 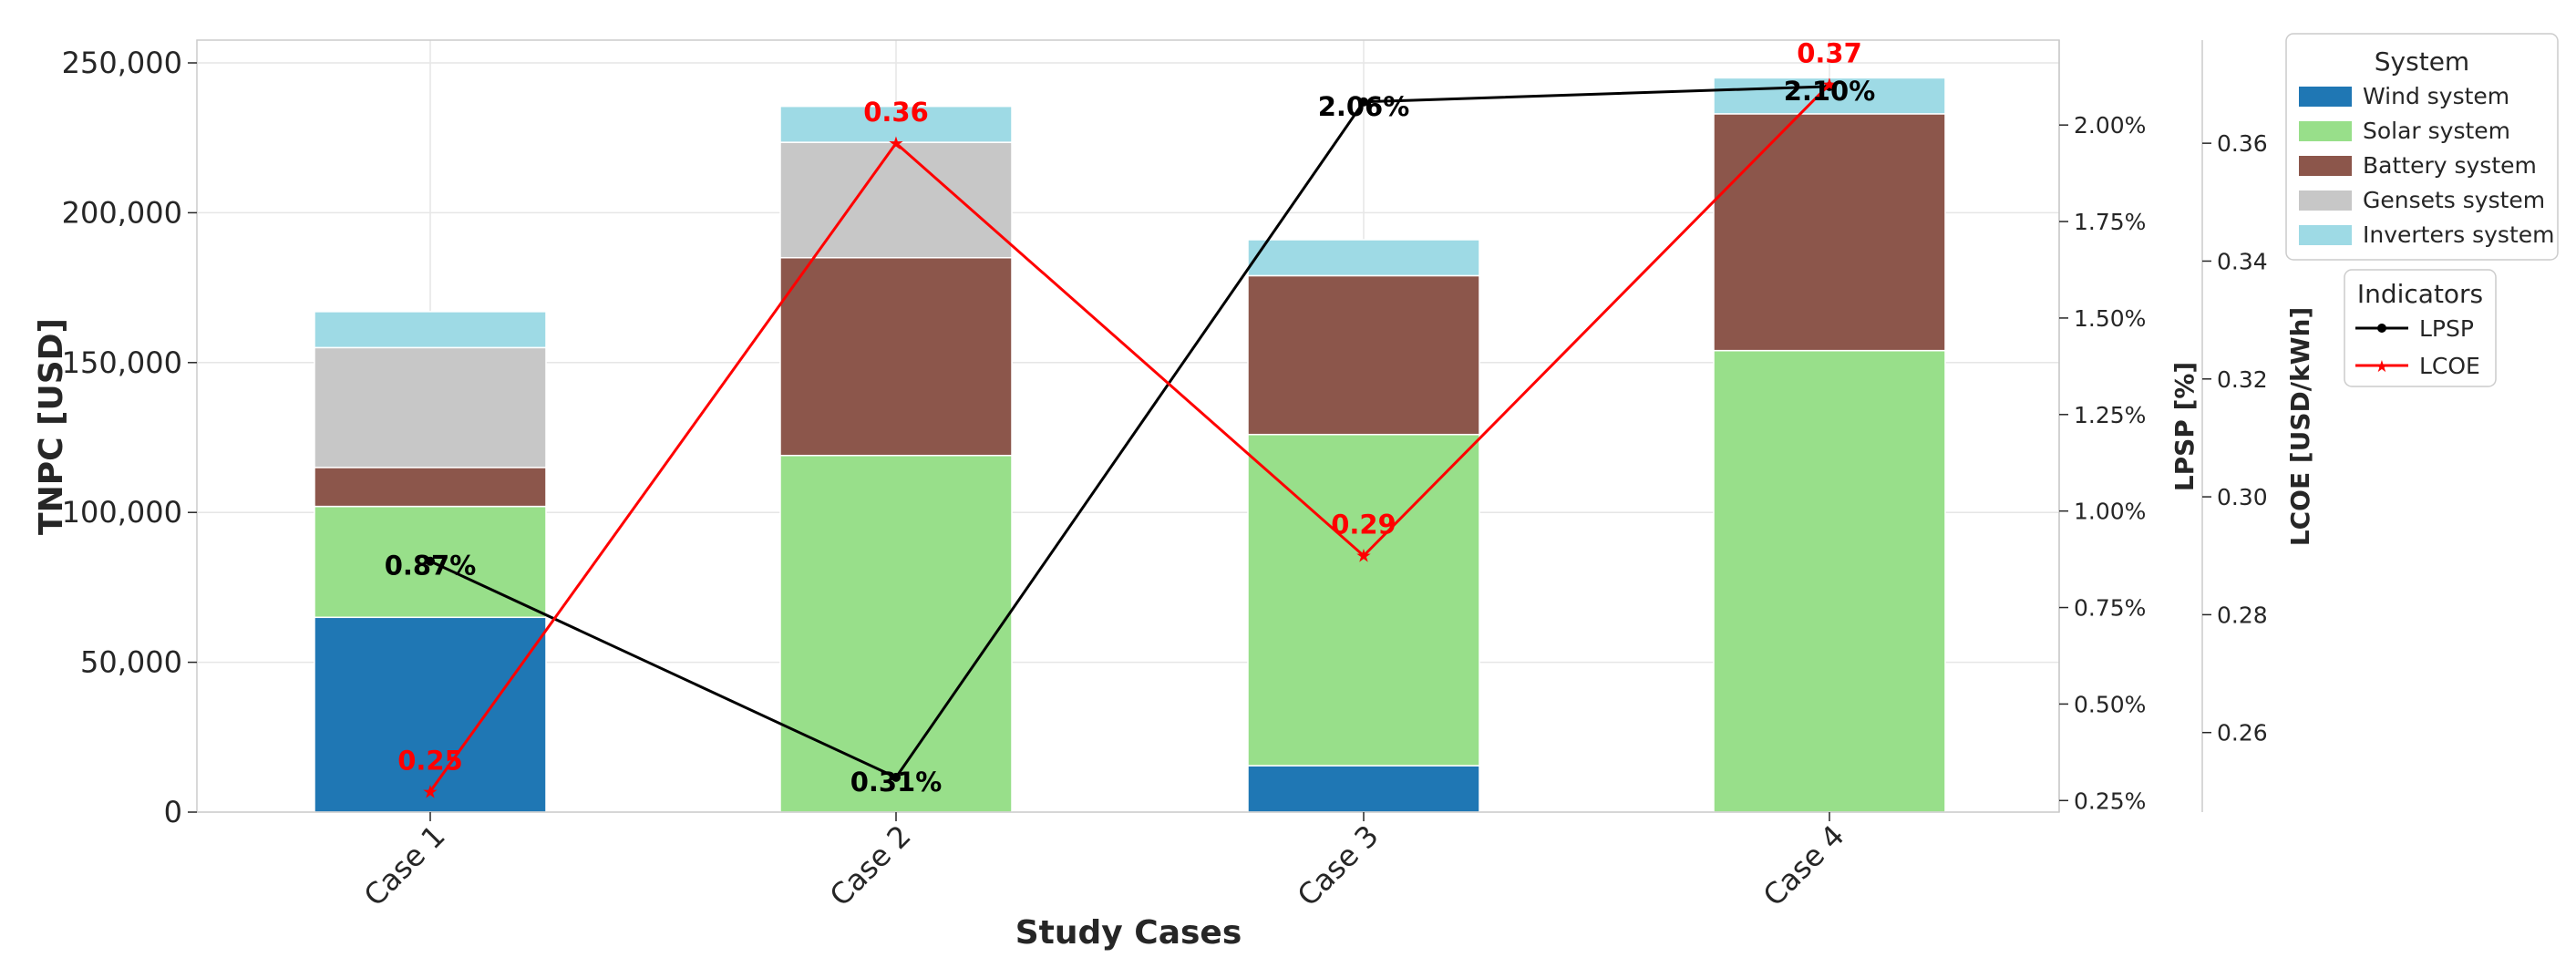 What do you see at coordinates (2234, 426) in the screenshot?
I see `lcoe-axis: 0.26 0.28 0.30 0.32 0.34 0.36` at bounding box center [2234, 426].